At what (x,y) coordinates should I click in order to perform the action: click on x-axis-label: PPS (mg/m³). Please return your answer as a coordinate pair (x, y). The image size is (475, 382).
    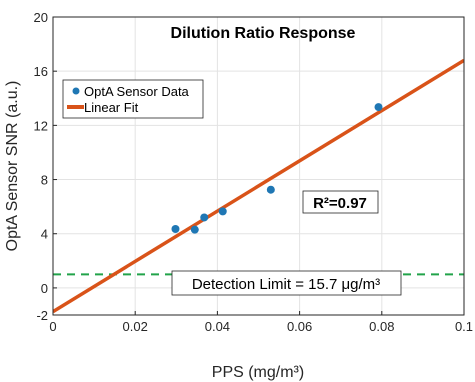
    Looking at the image, I should click on (258, 372).